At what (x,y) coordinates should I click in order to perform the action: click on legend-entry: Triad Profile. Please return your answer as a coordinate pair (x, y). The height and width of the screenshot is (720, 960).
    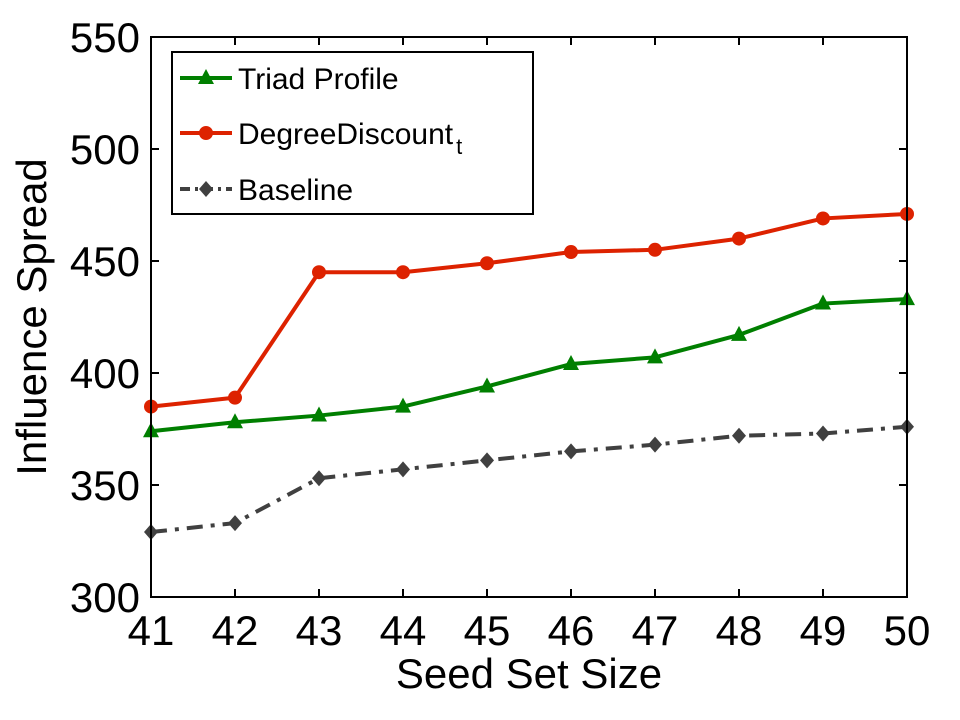
    Looking at the image, I should click on (289, 79).